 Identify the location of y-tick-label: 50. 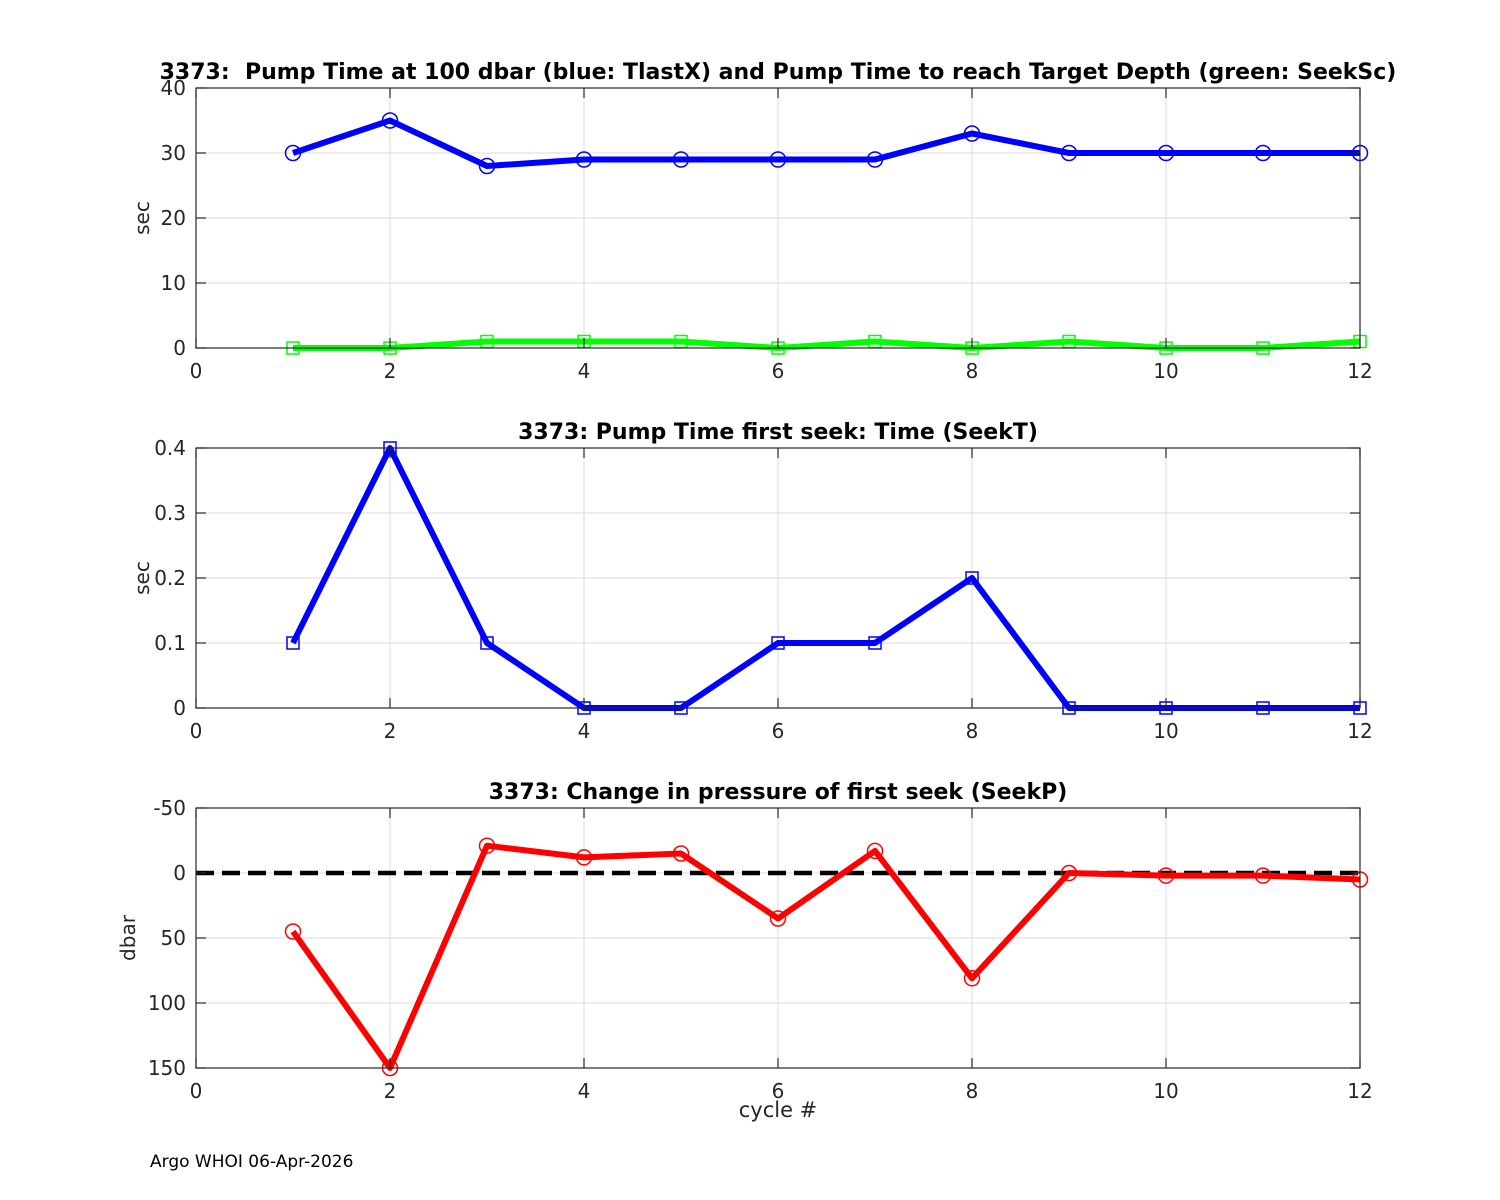
(173, 938).